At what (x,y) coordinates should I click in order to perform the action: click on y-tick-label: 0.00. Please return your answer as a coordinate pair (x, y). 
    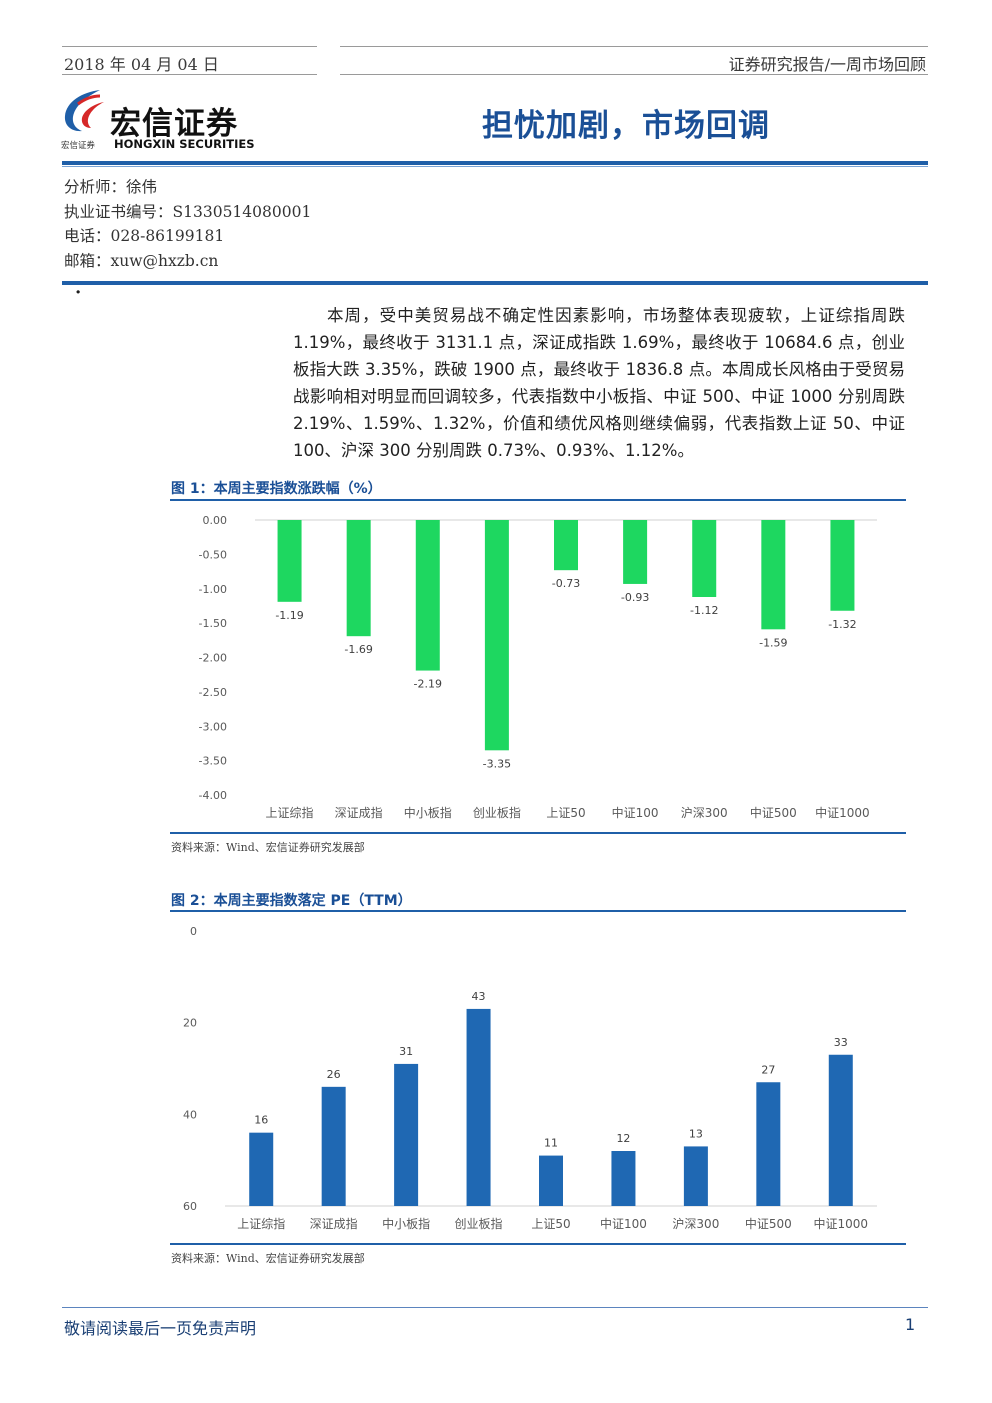
    Looking at the image, I should click on (215, 520).